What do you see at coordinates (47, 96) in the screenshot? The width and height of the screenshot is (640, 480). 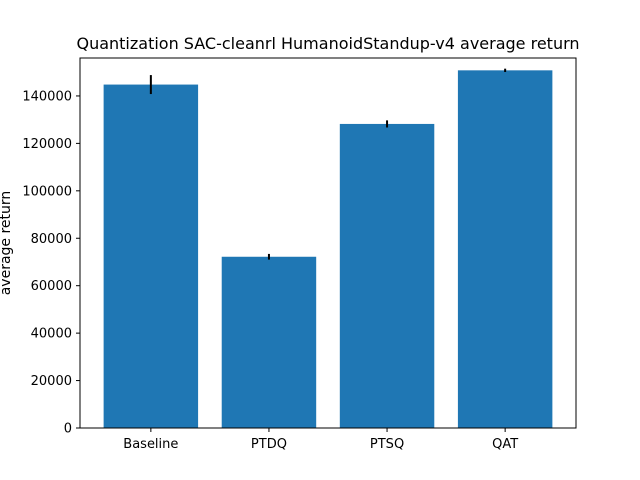 I see `y-tick-label-140000: 140000` at bounding box center [47, 96].